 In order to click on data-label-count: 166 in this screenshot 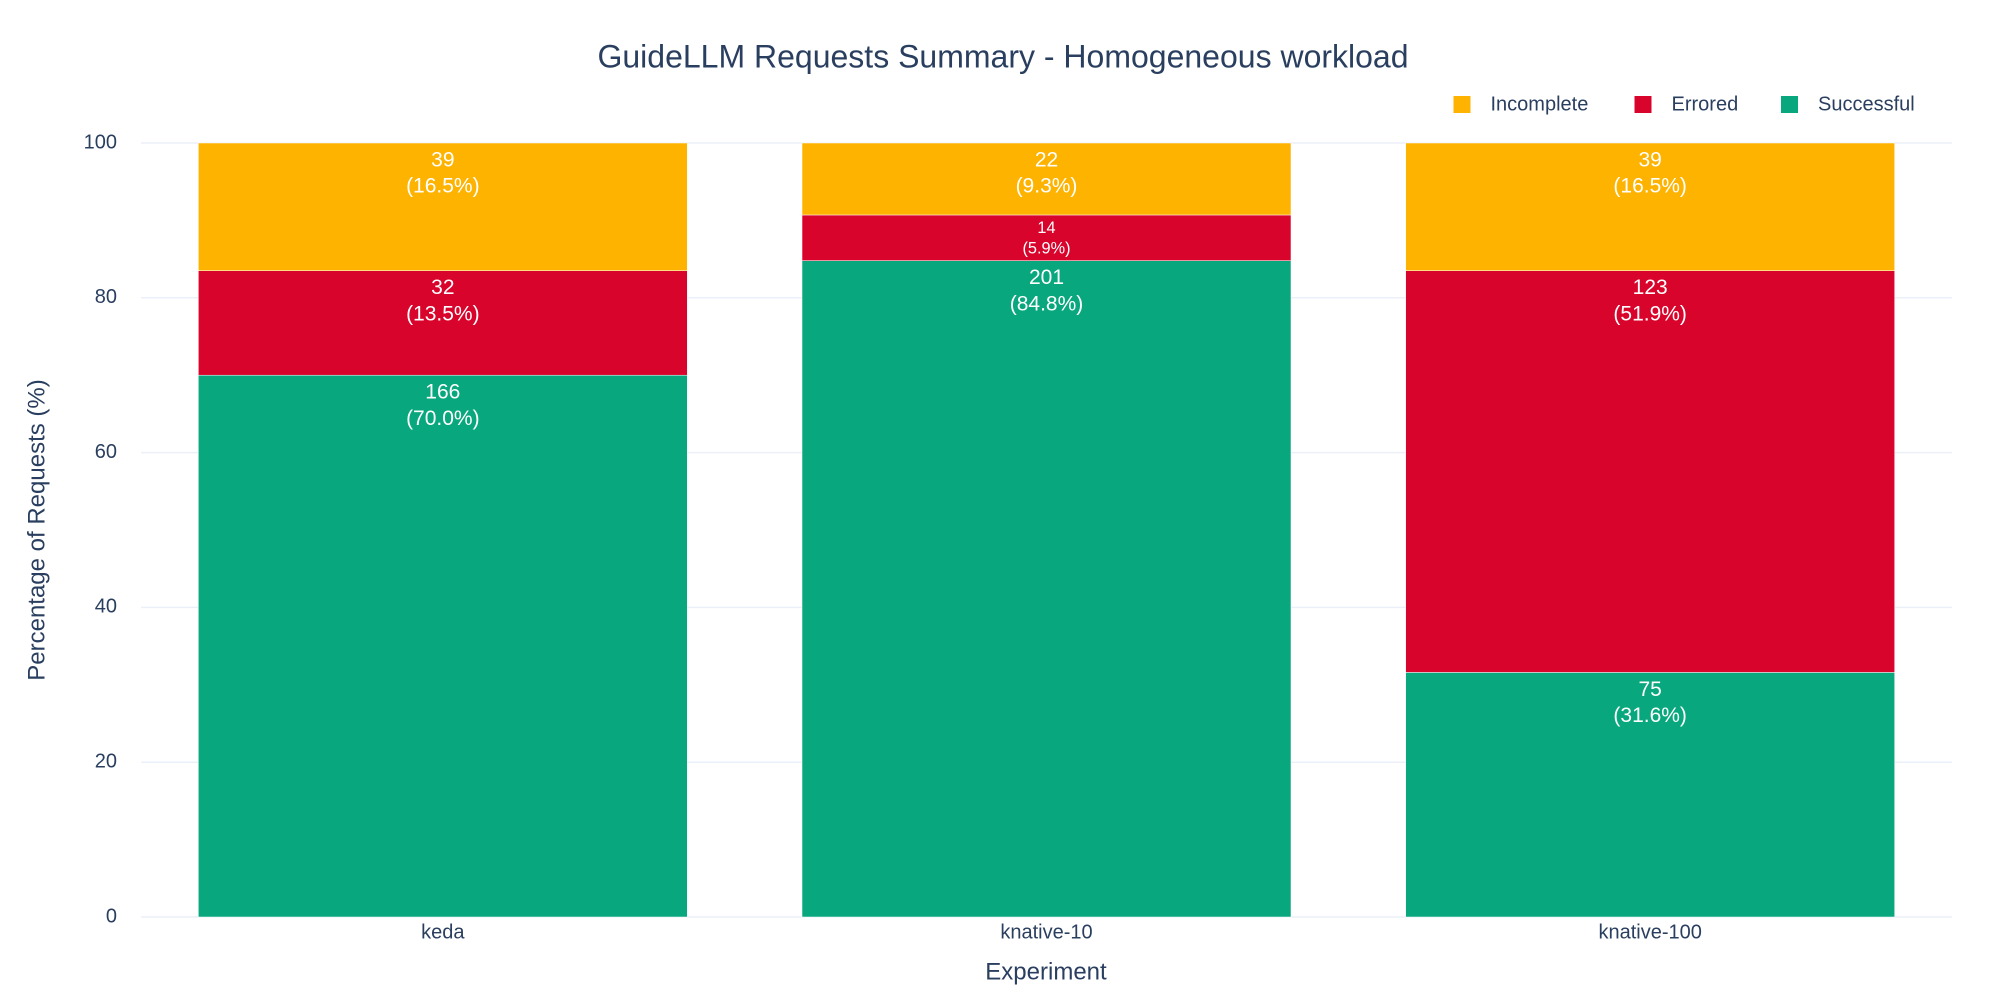, I will do `click(442, 392)`.